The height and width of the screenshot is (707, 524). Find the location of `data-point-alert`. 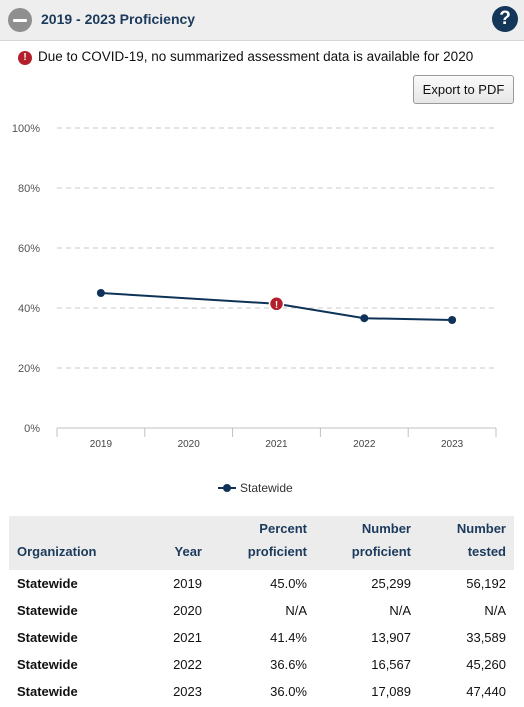

data-point-alert is located at coordinates (276, 304).